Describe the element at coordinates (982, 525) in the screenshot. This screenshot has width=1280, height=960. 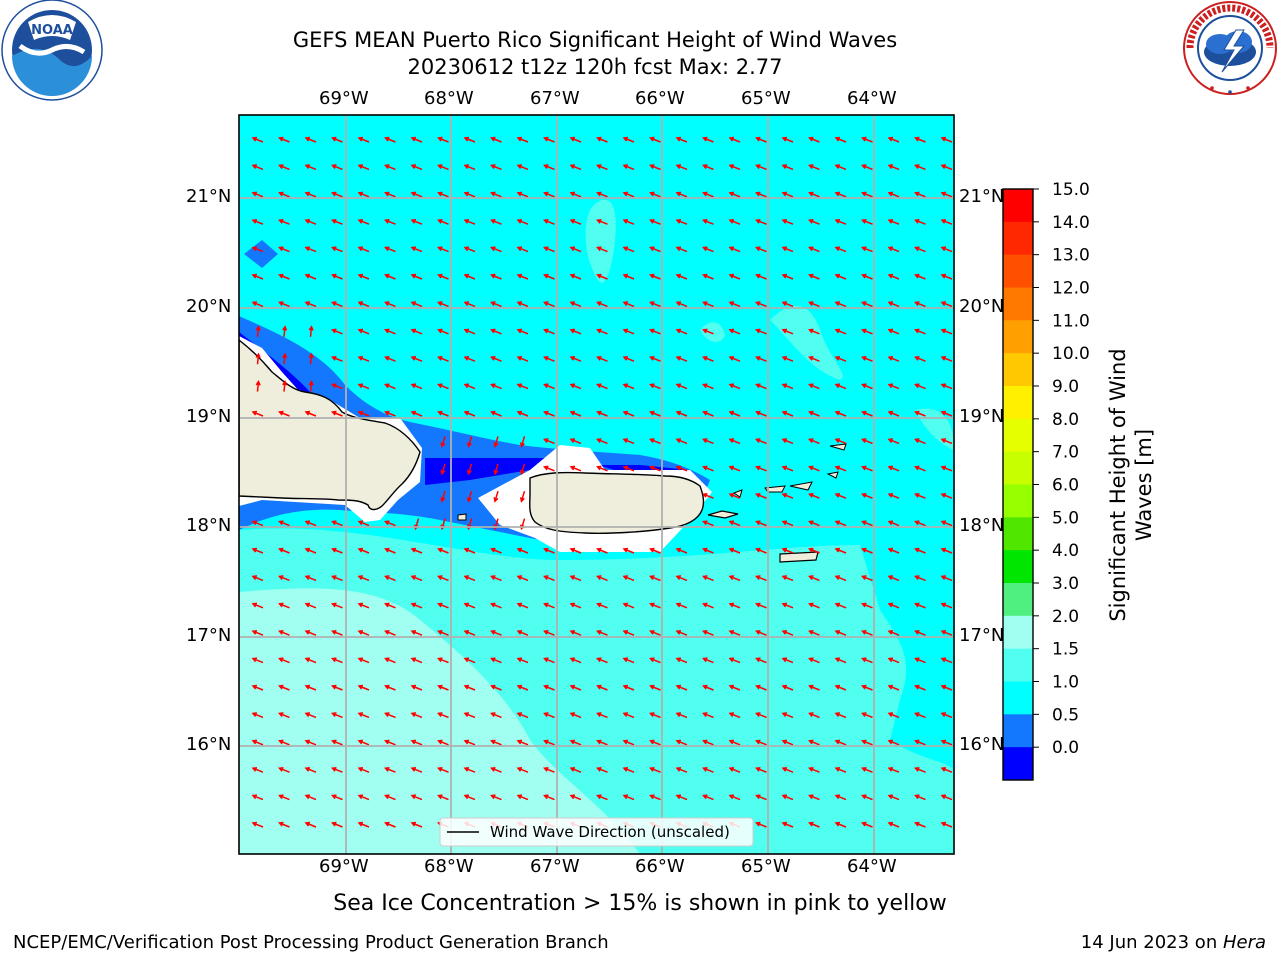
I see `lat-label-right-18n: 18°N` at that location.